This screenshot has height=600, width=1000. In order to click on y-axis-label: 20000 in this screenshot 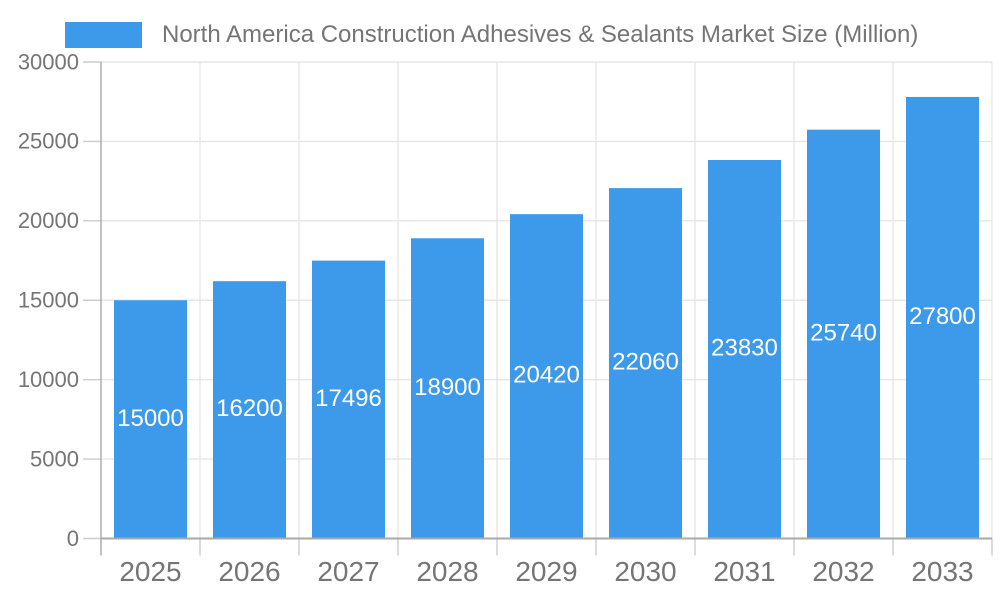, I will do `click(48, 220)`.